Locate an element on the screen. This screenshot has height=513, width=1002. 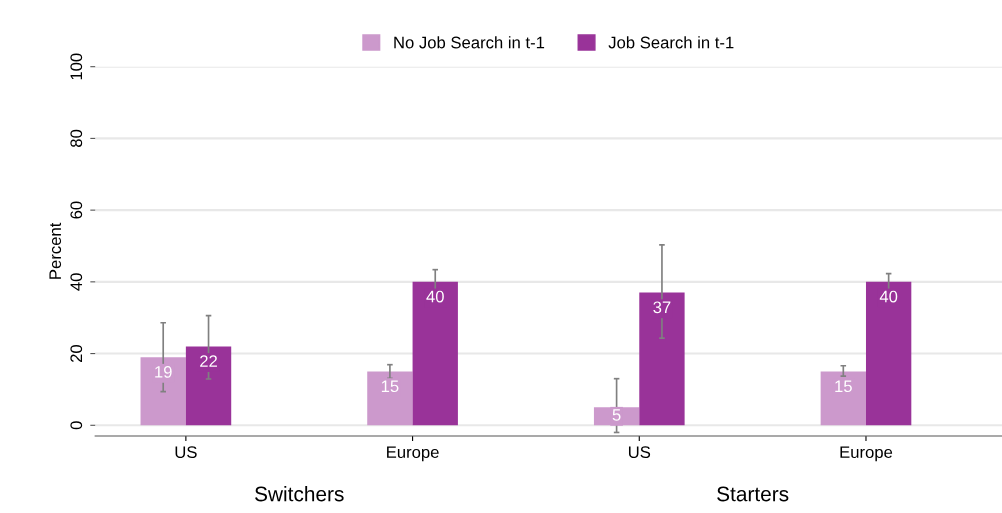
text: Starters is located at coordinates (753, 494).